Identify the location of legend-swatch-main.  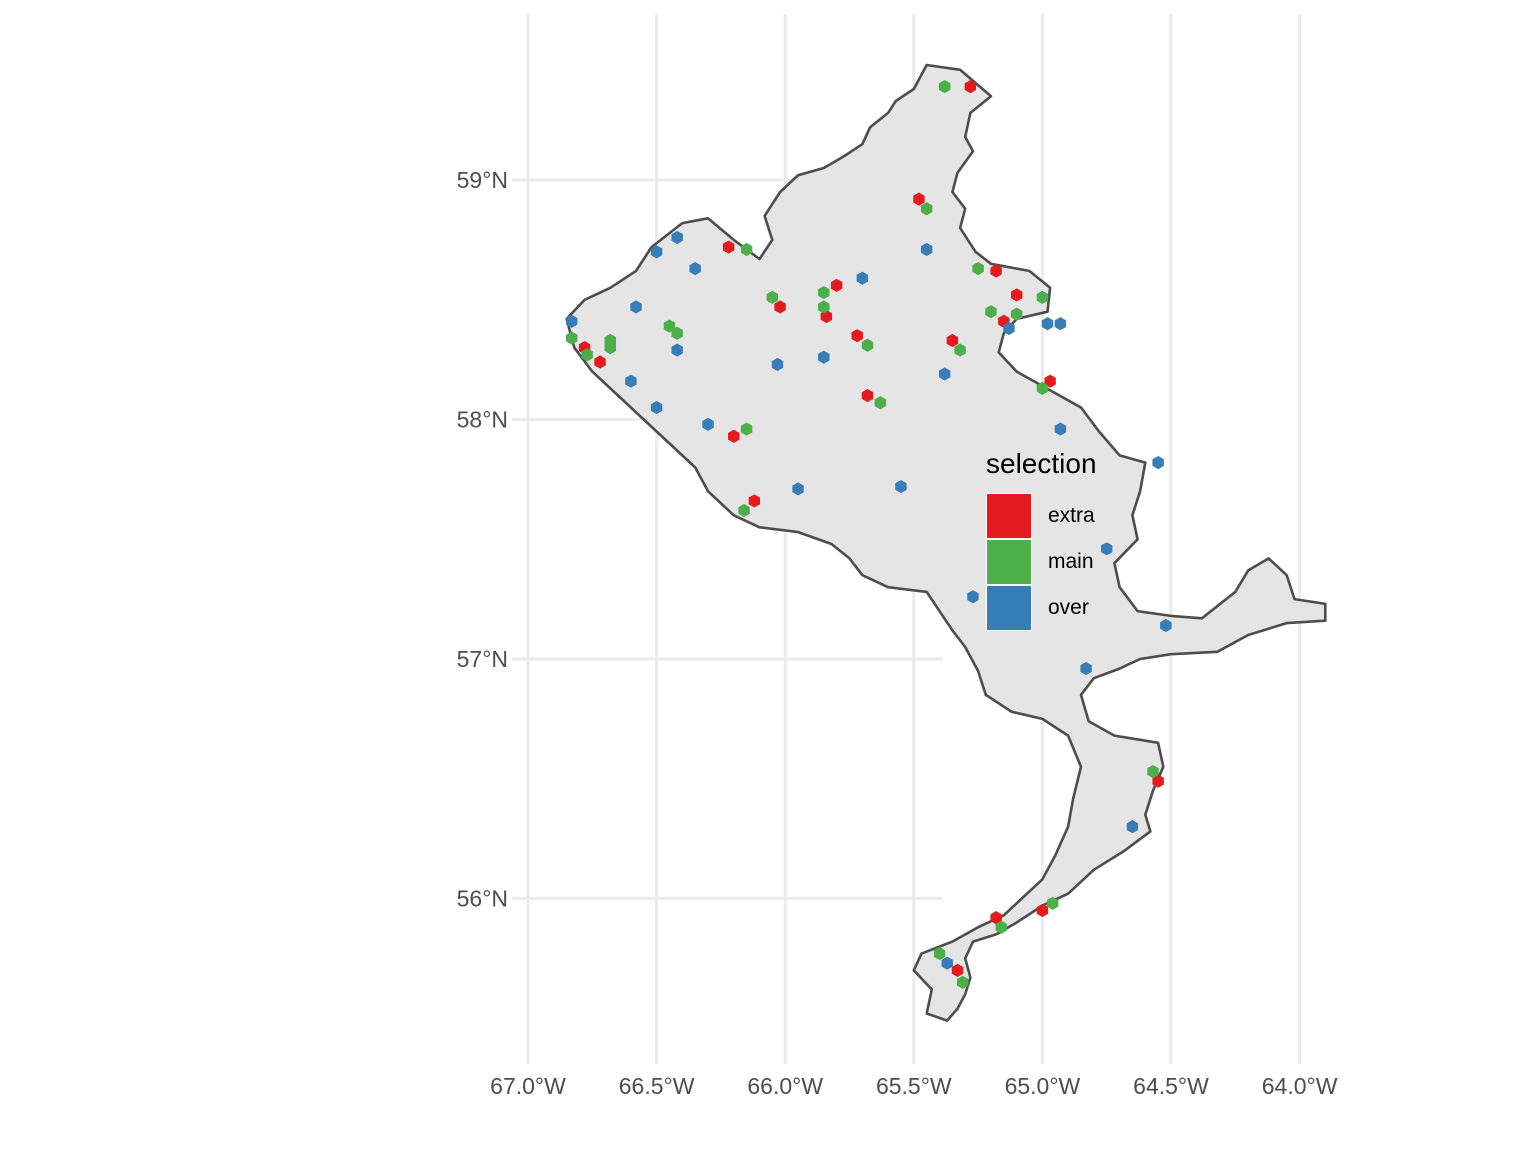
(1009, 562).